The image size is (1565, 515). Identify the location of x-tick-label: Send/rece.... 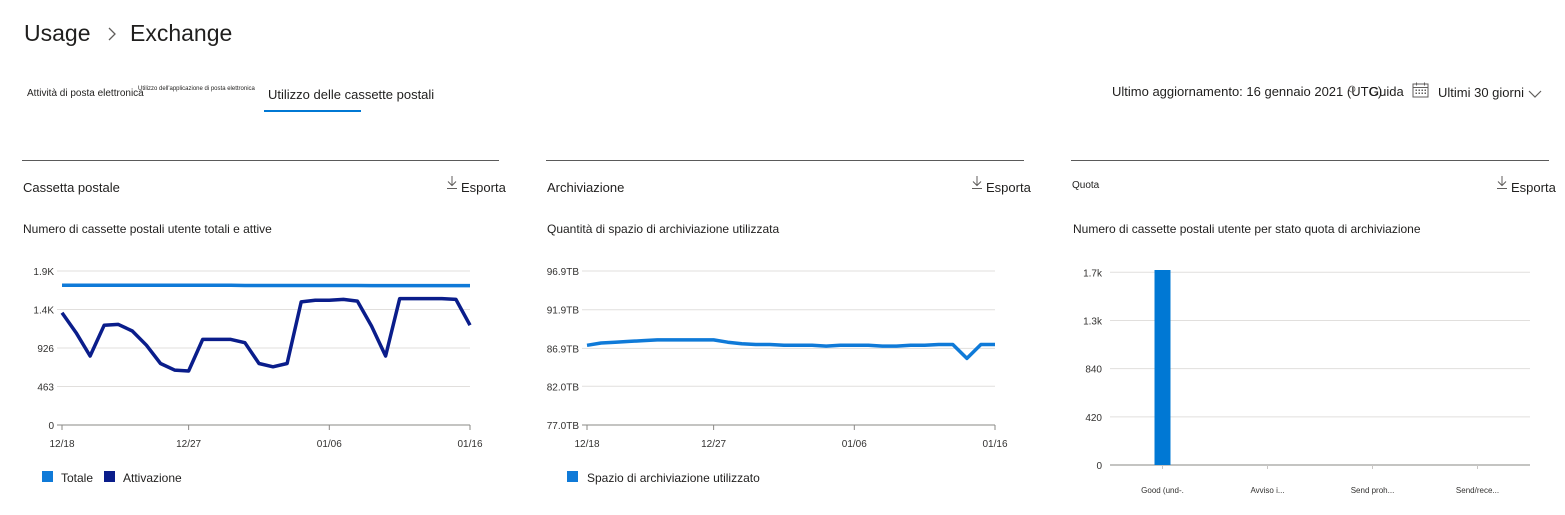
(1477, 490).